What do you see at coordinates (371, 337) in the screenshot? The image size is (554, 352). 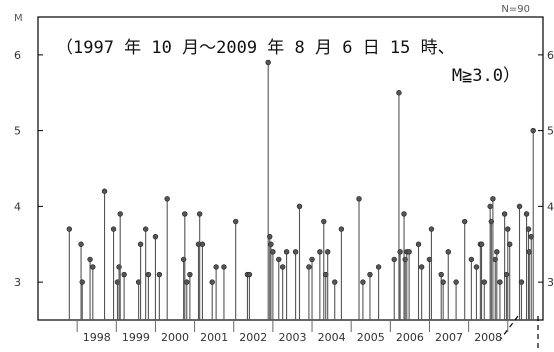 I see `x-tick-label: 2005` at bounding box center [371, 337].